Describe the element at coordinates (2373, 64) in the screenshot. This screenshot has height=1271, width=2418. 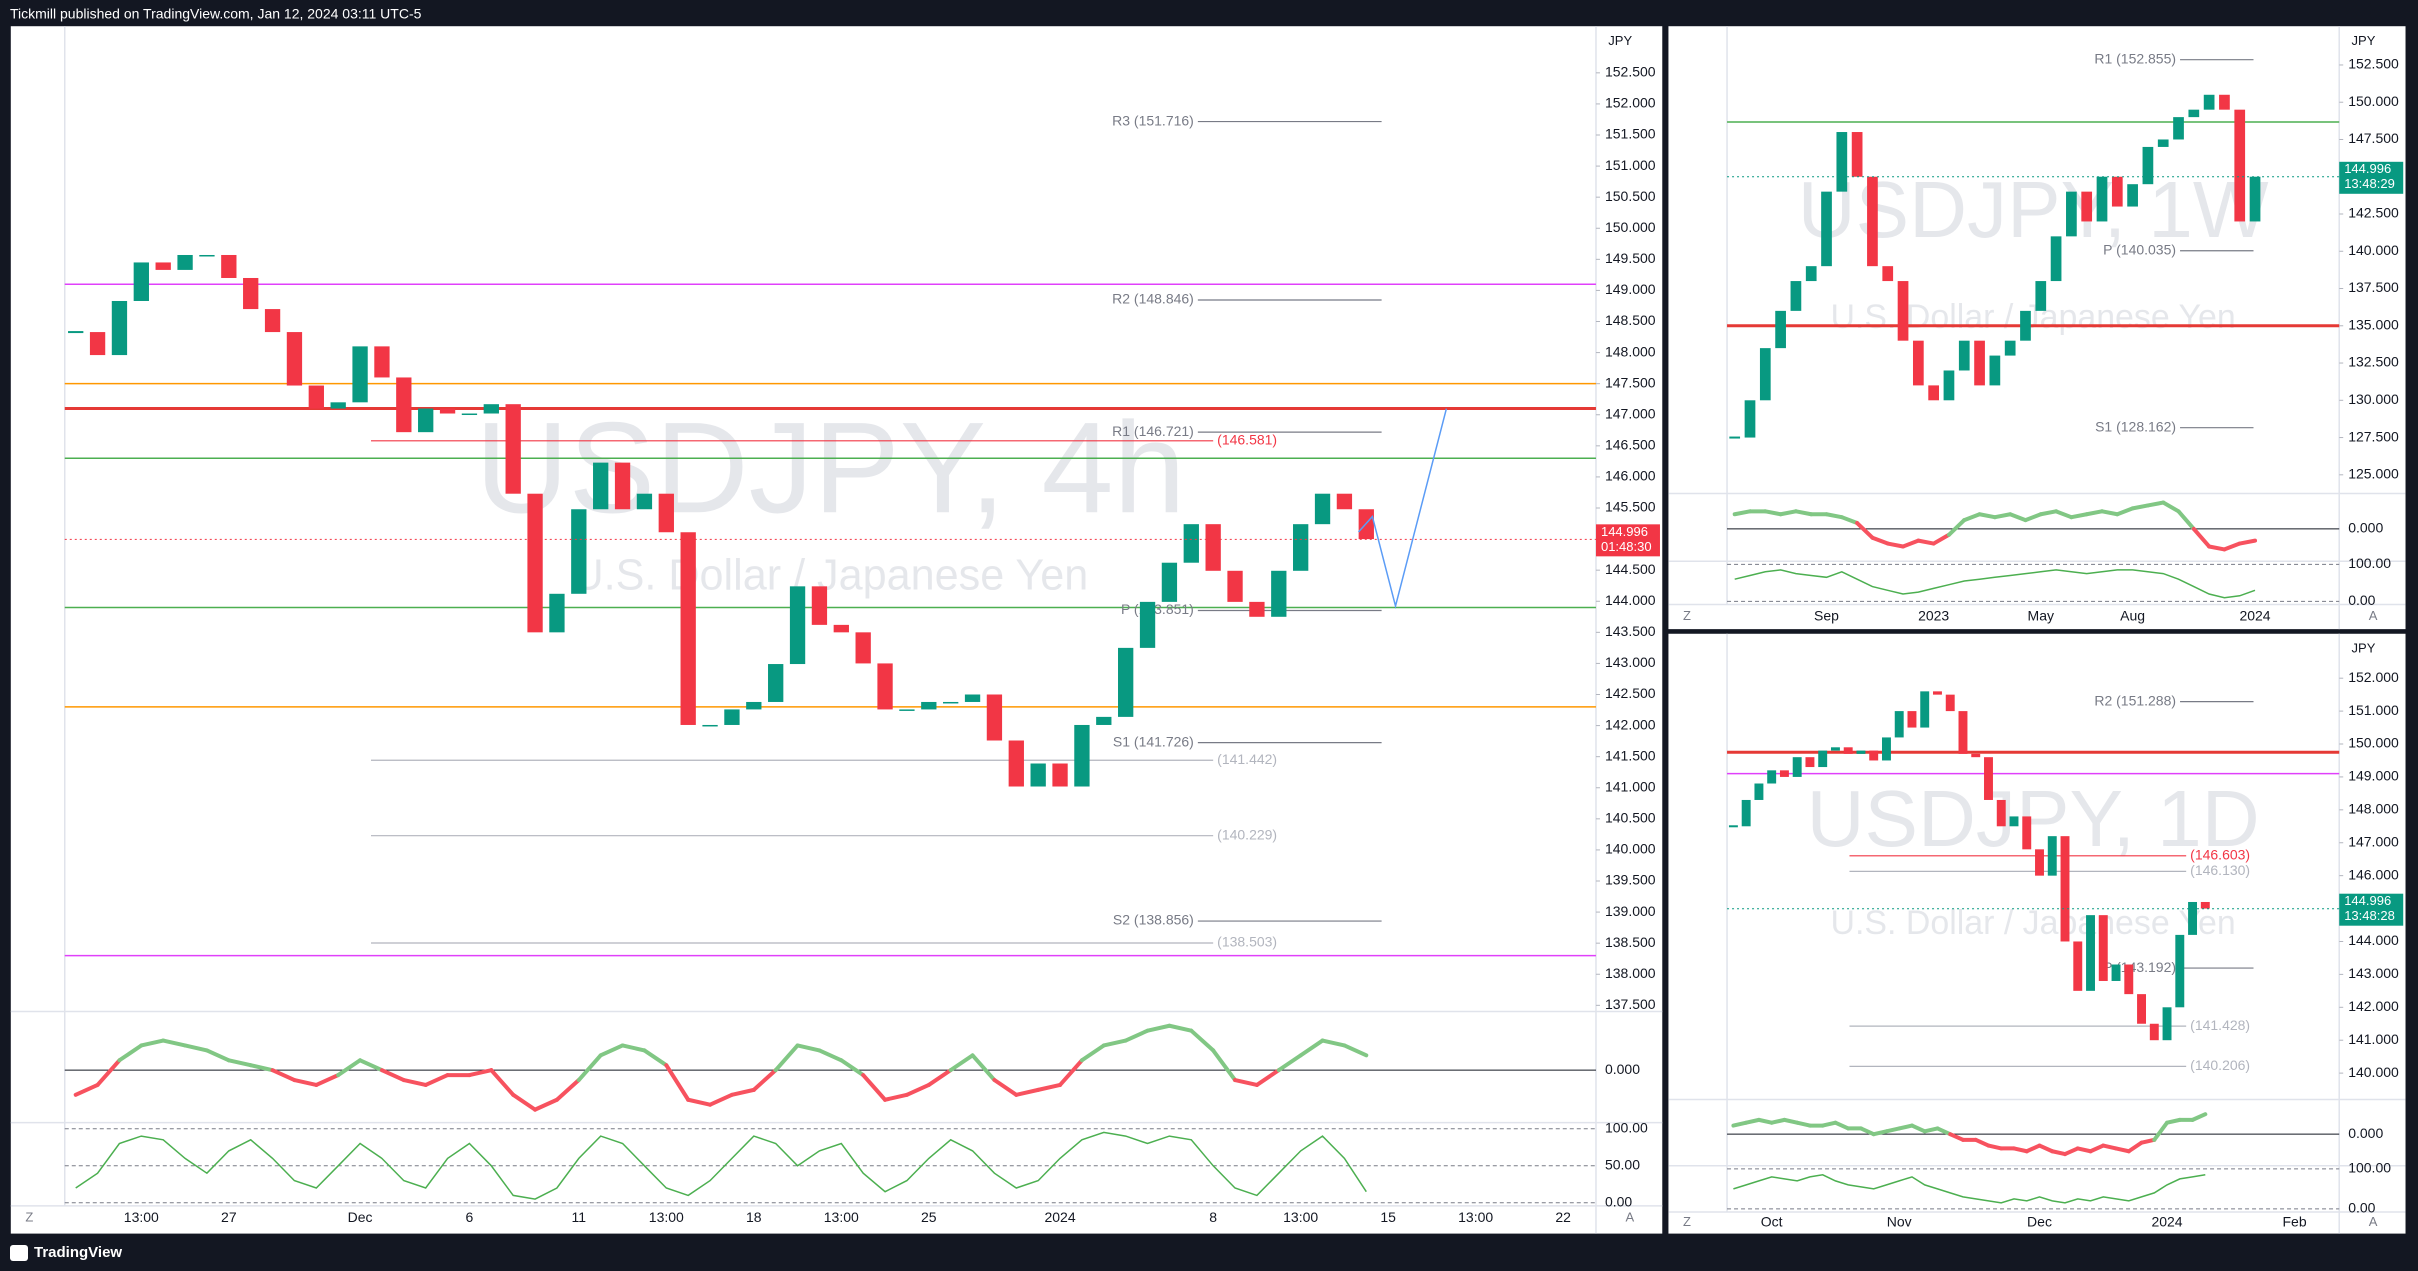
I see `y-tick-label: 152.500` at that location.